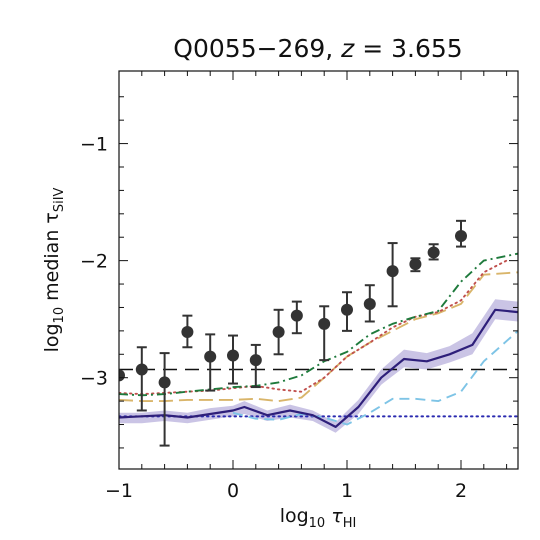  I want to click on y-tick-label: −1, so click(94, 145).